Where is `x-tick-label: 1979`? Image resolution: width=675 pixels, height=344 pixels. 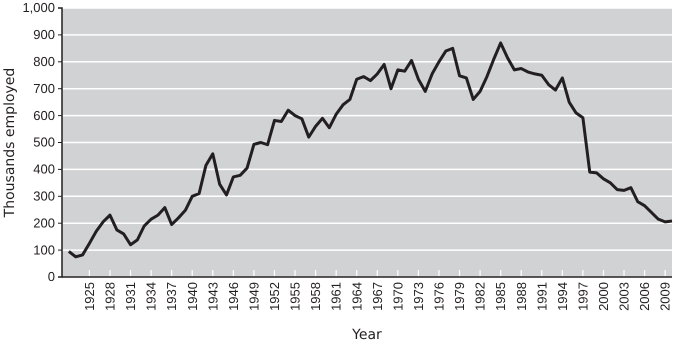 x-tick-label: 1979 is located at coordinates (460, 296).